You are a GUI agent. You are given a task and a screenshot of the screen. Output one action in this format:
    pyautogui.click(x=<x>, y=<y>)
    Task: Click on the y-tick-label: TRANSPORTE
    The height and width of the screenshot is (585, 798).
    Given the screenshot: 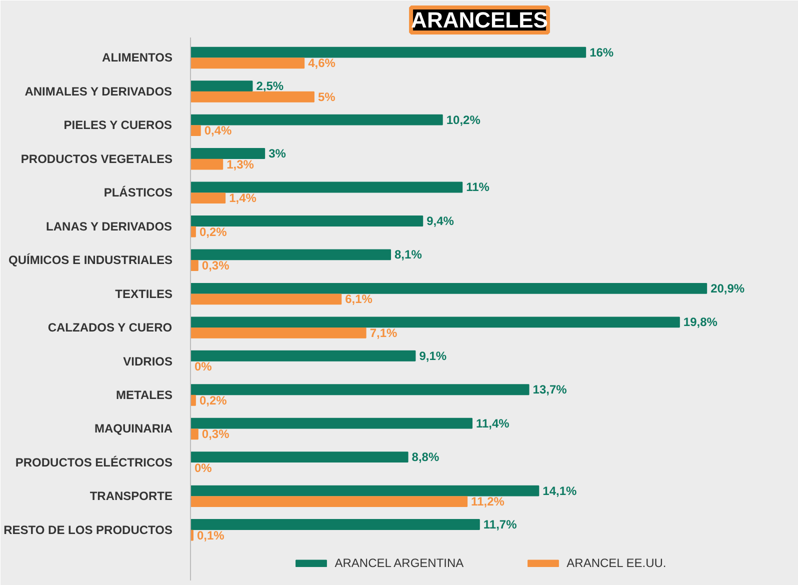 What is the action you would take?
    pyautogui.click(x=131, y=496)
    